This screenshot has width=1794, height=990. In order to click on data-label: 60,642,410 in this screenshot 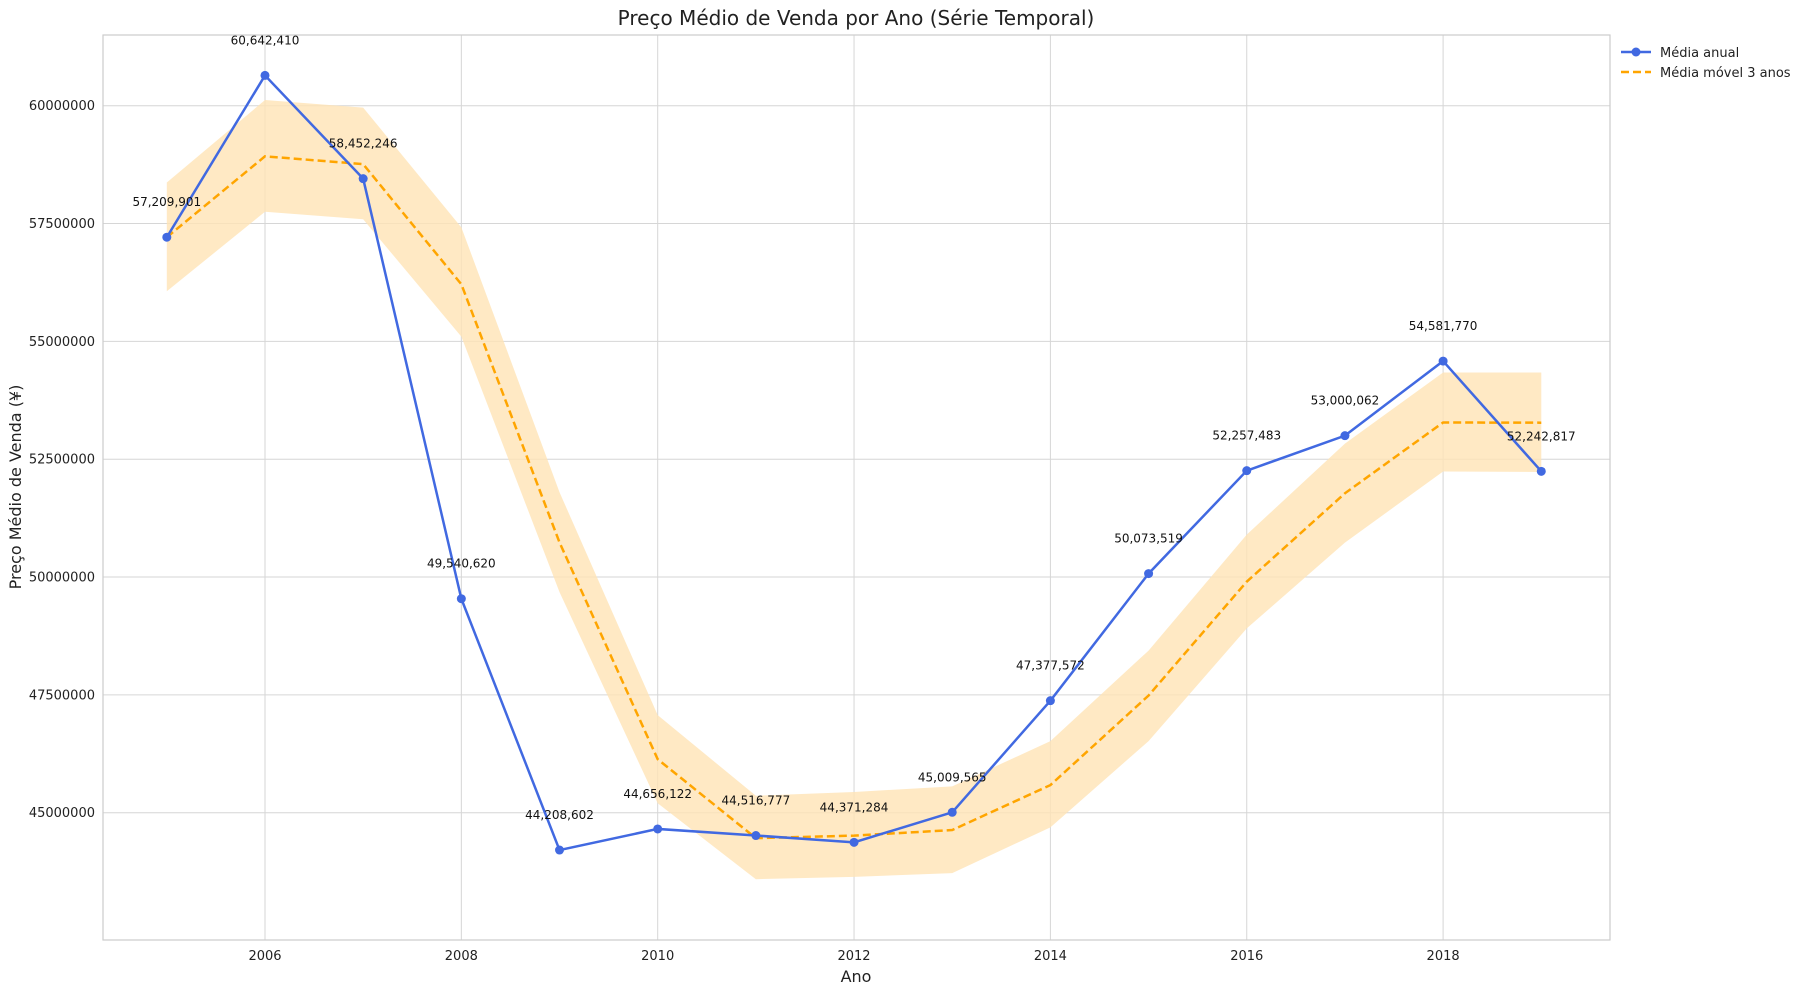, I will do `click(265, 40)`.